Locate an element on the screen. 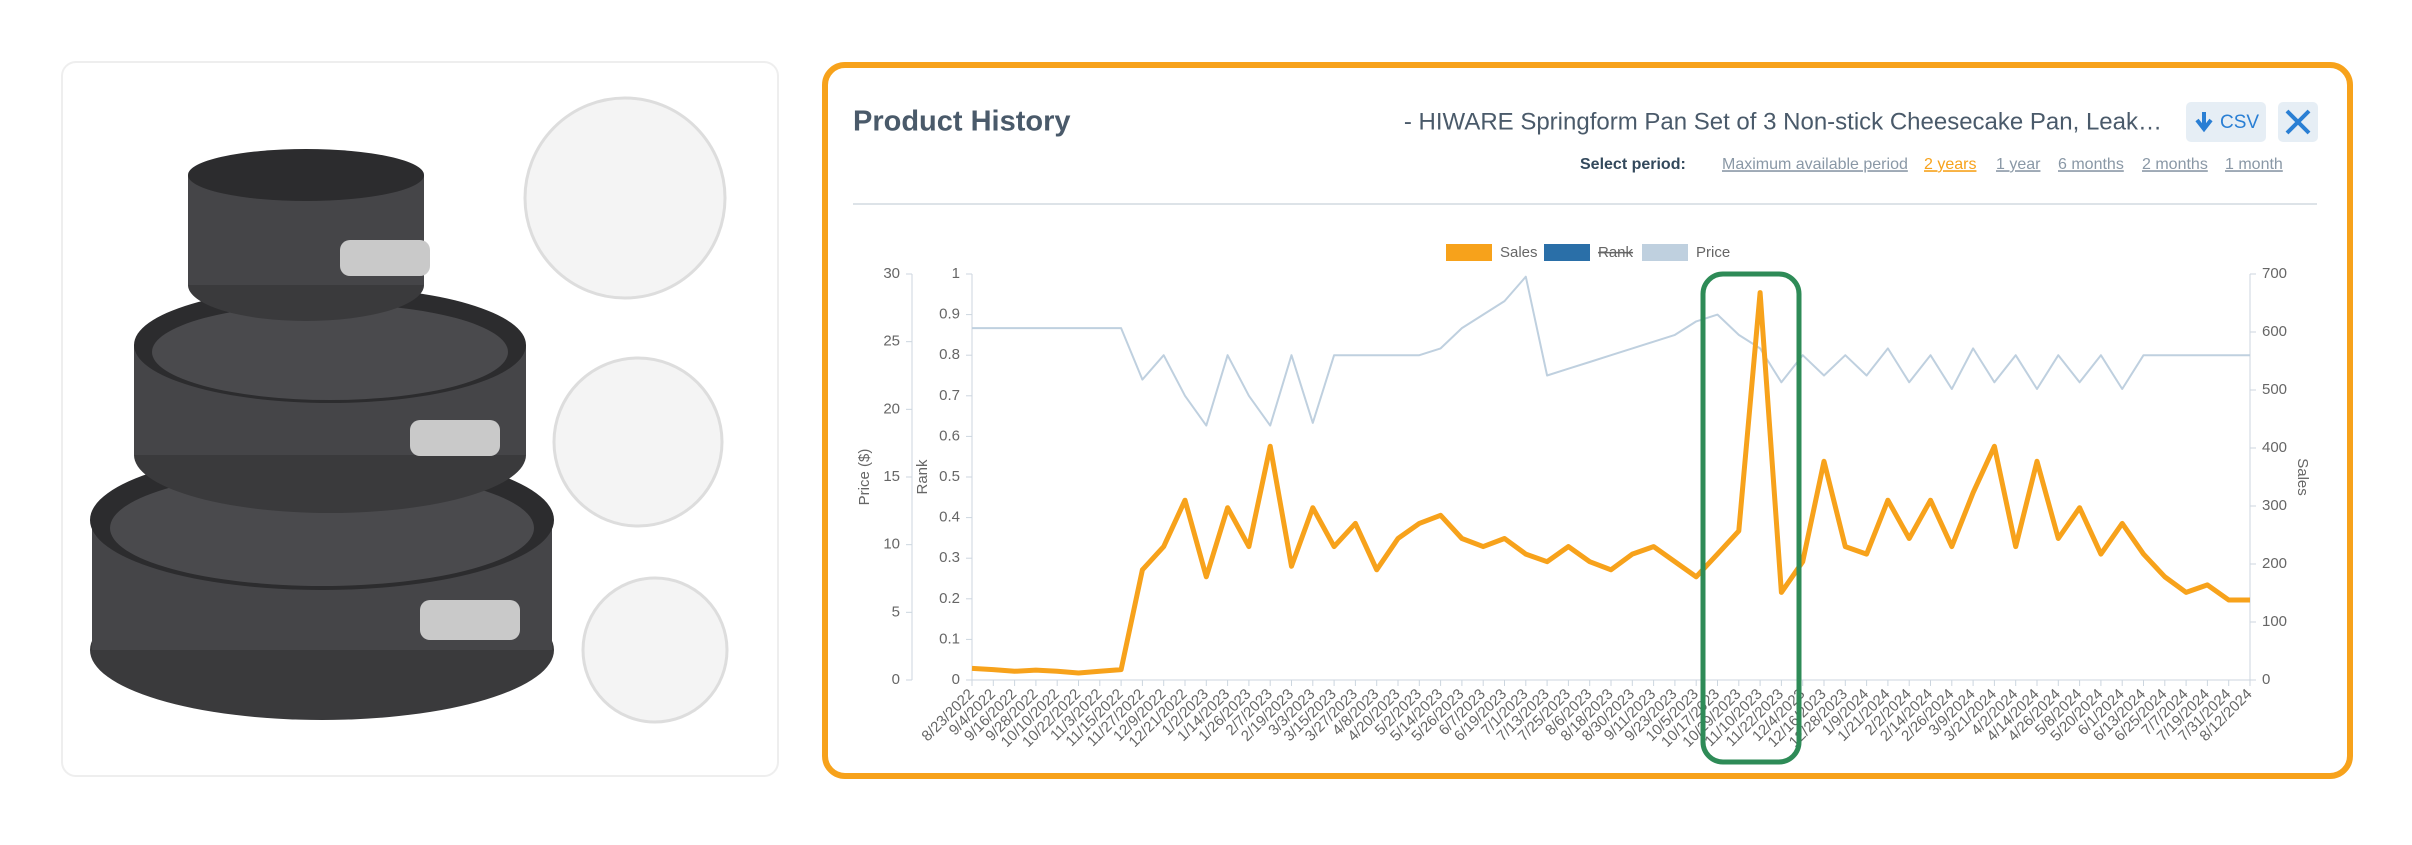 The width and height of the screenshot is (2412, 845). y-tick-label: 0.7 is located at coordinates (949, 395).